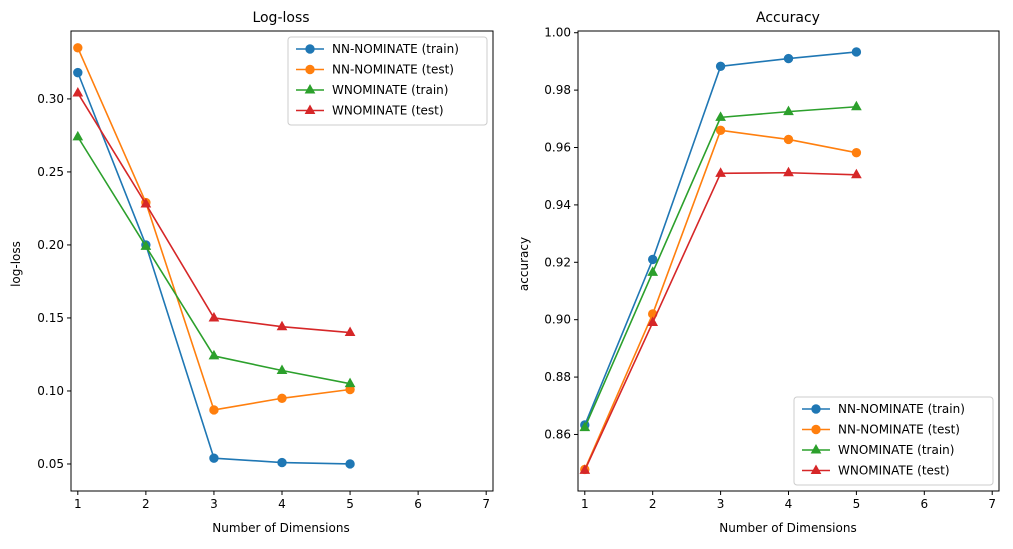 The width and height of the screenshot is (1013, 549). Describe the element at coordinates (50, 464) in the screenshot. I see `y-tick-label: 0.05` at that location.